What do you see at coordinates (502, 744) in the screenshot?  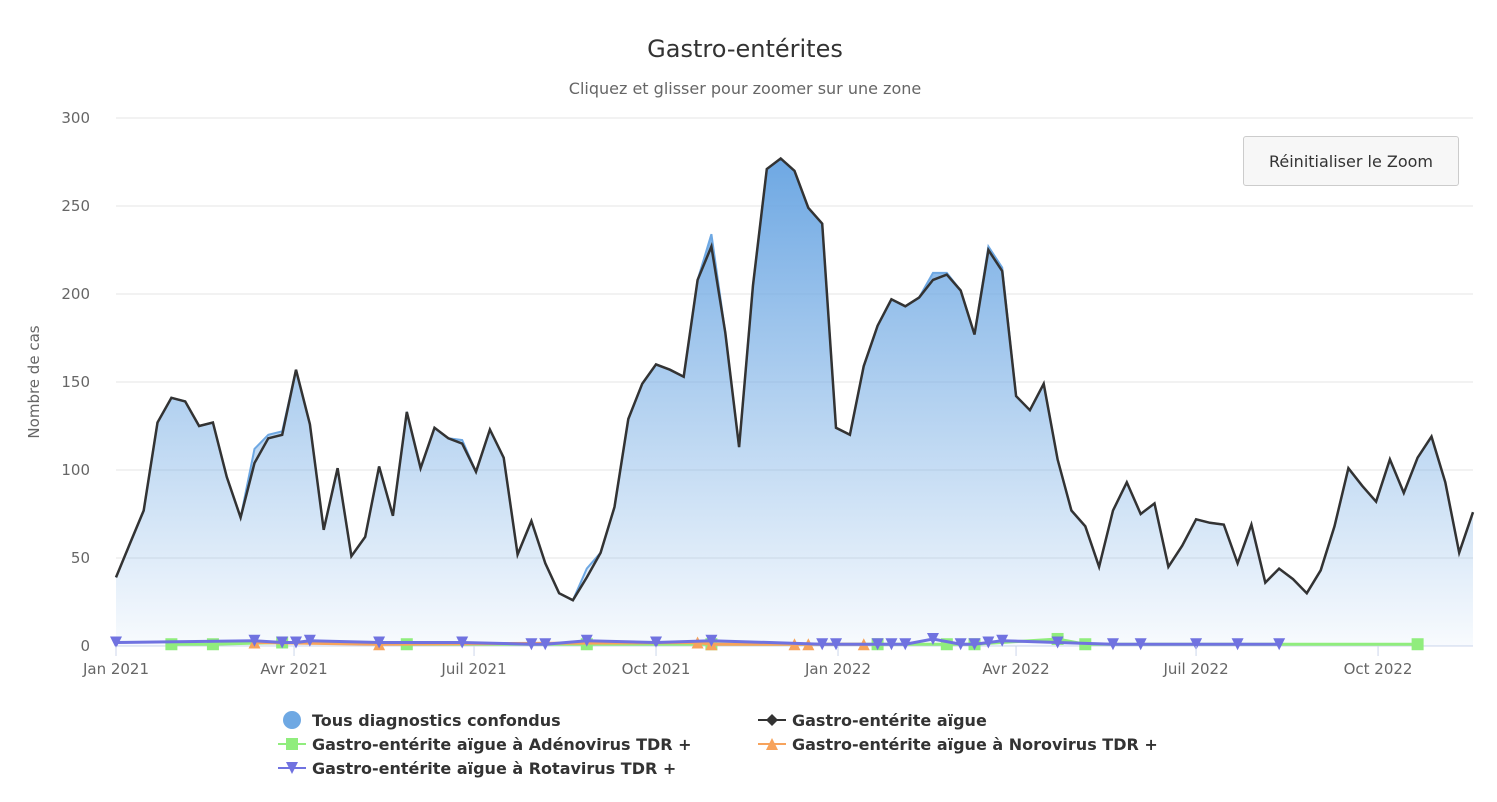 I see `legend-label: Gastro-entérite aïgue à Adénovirus TDR +` at bounding box center [502, 744].